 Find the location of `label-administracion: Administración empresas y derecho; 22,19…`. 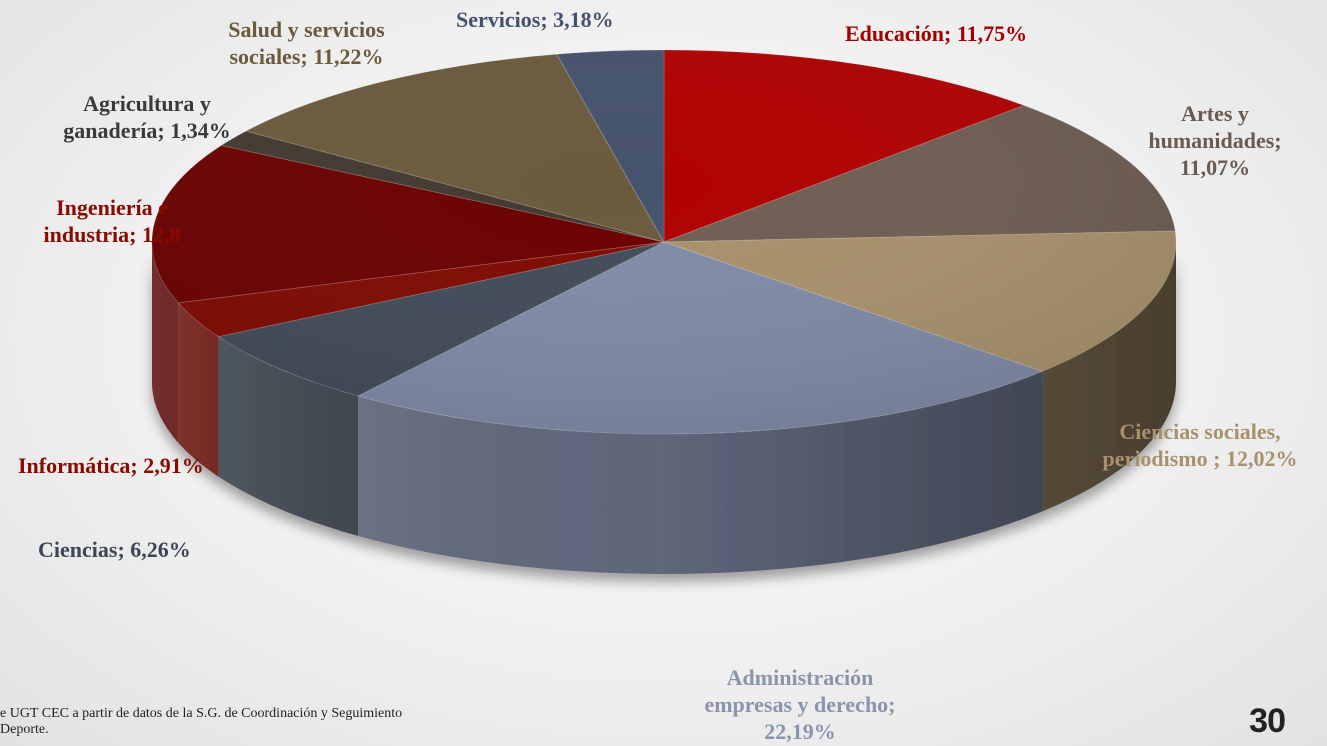

label-administracion: Administración empresas y derecho; 22,19… is located at coordinates (800, 704).